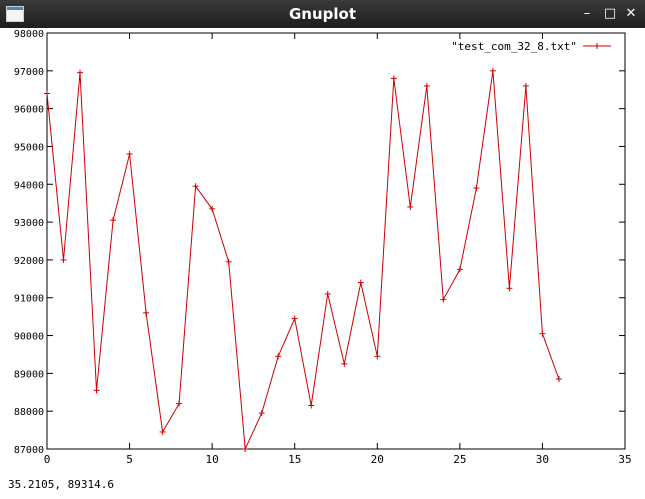  What do you see at coordinates (29, 261) in the screenshot?
I see `y-tick-label: 92000` at bounding box center [29, 261].